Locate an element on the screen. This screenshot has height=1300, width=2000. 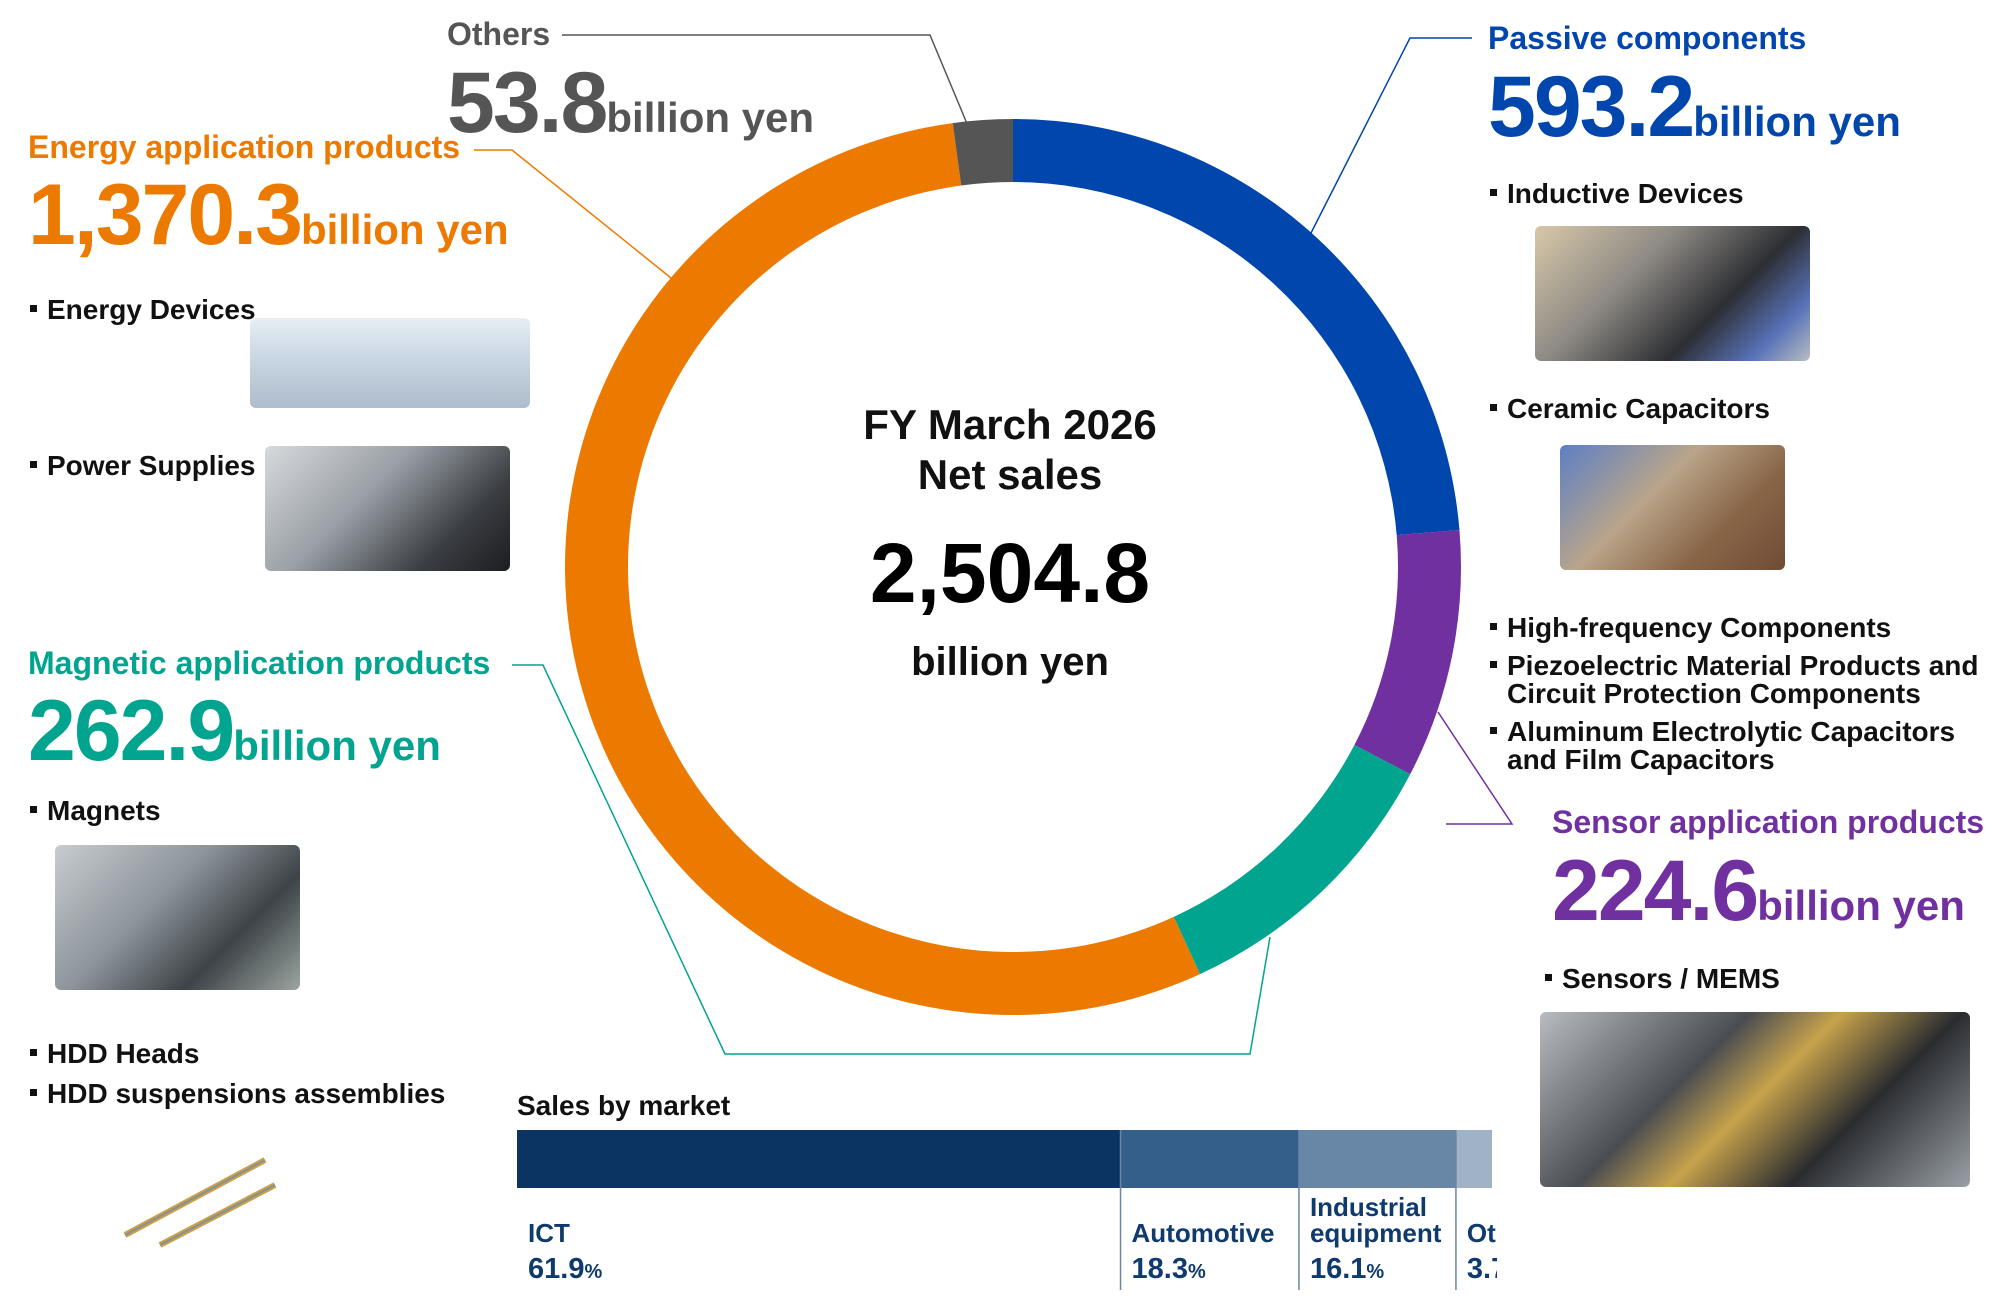
inductive-devices-photo is located at coordinates (1672, 293).